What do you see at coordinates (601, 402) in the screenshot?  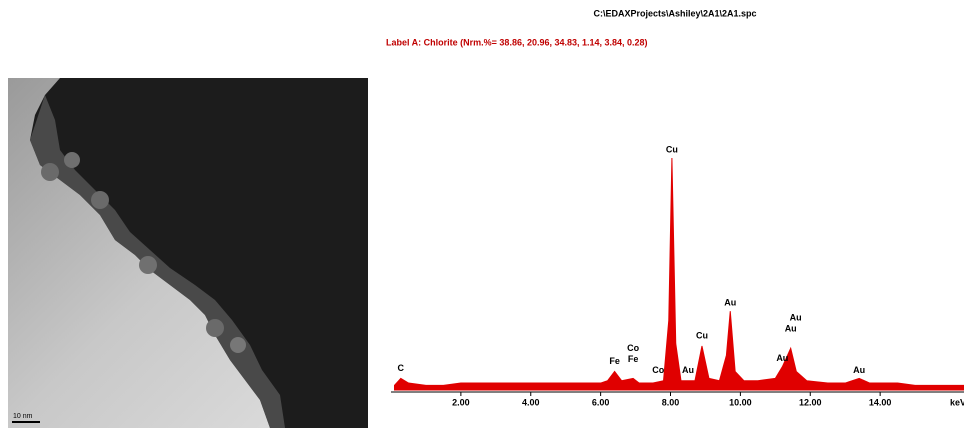 I see `x-tick-label: 6.00` at bounding box center [601, 402].